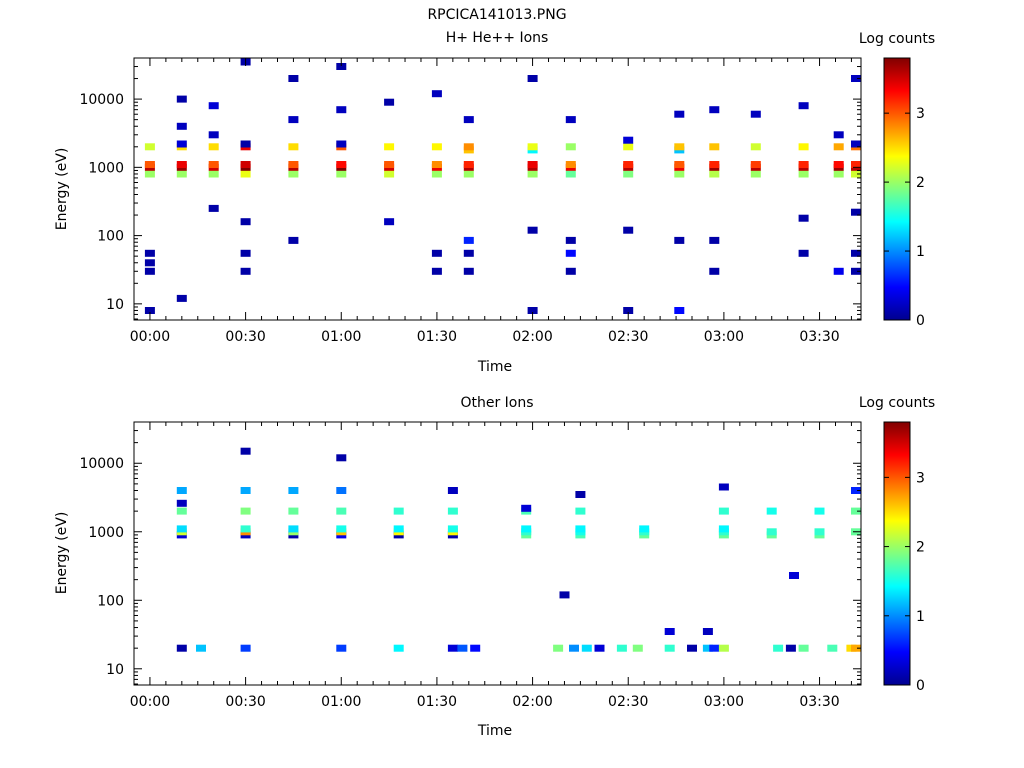 This screenshot has height=768, width=1024. I want to click on panel-2-title: Other Ions, so click(496, 403).